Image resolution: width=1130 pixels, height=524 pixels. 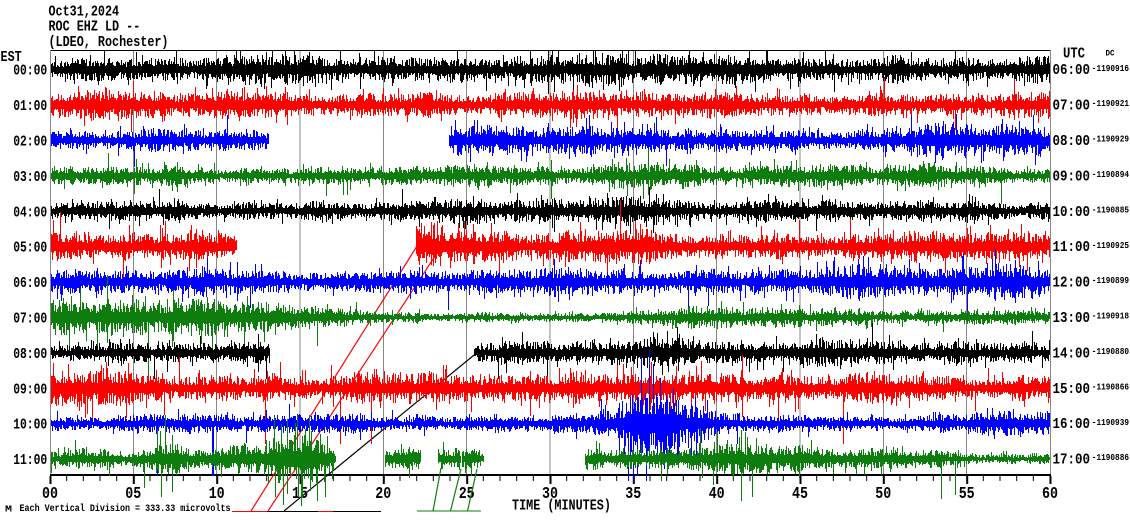 What do you see at coordinates (30, 212) in the screenshot?
I see `svg-text: 04:00` at bounding box center [30, 212].